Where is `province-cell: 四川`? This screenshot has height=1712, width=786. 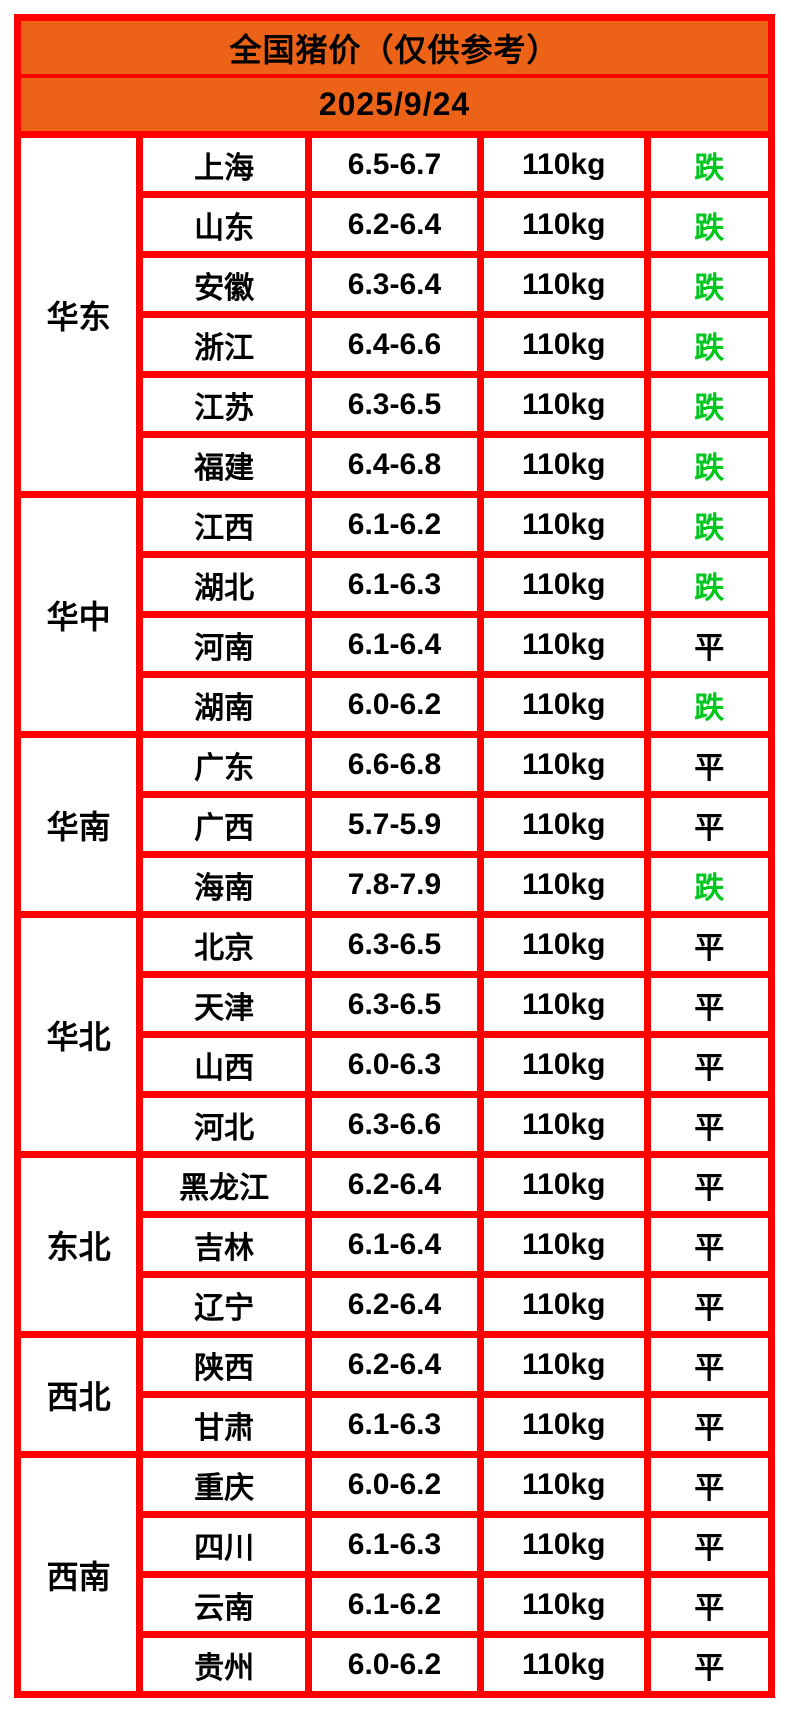
province-cell: 四川 is located at coordinates (224, 1544).